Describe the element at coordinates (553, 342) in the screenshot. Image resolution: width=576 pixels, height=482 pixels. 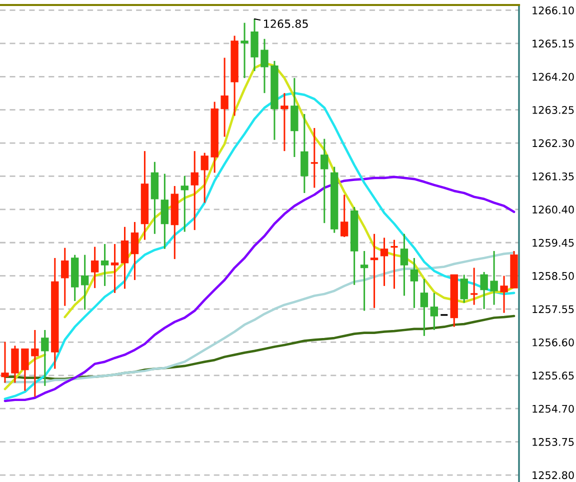
I see `y-tick-label: 1256.60` at that location.